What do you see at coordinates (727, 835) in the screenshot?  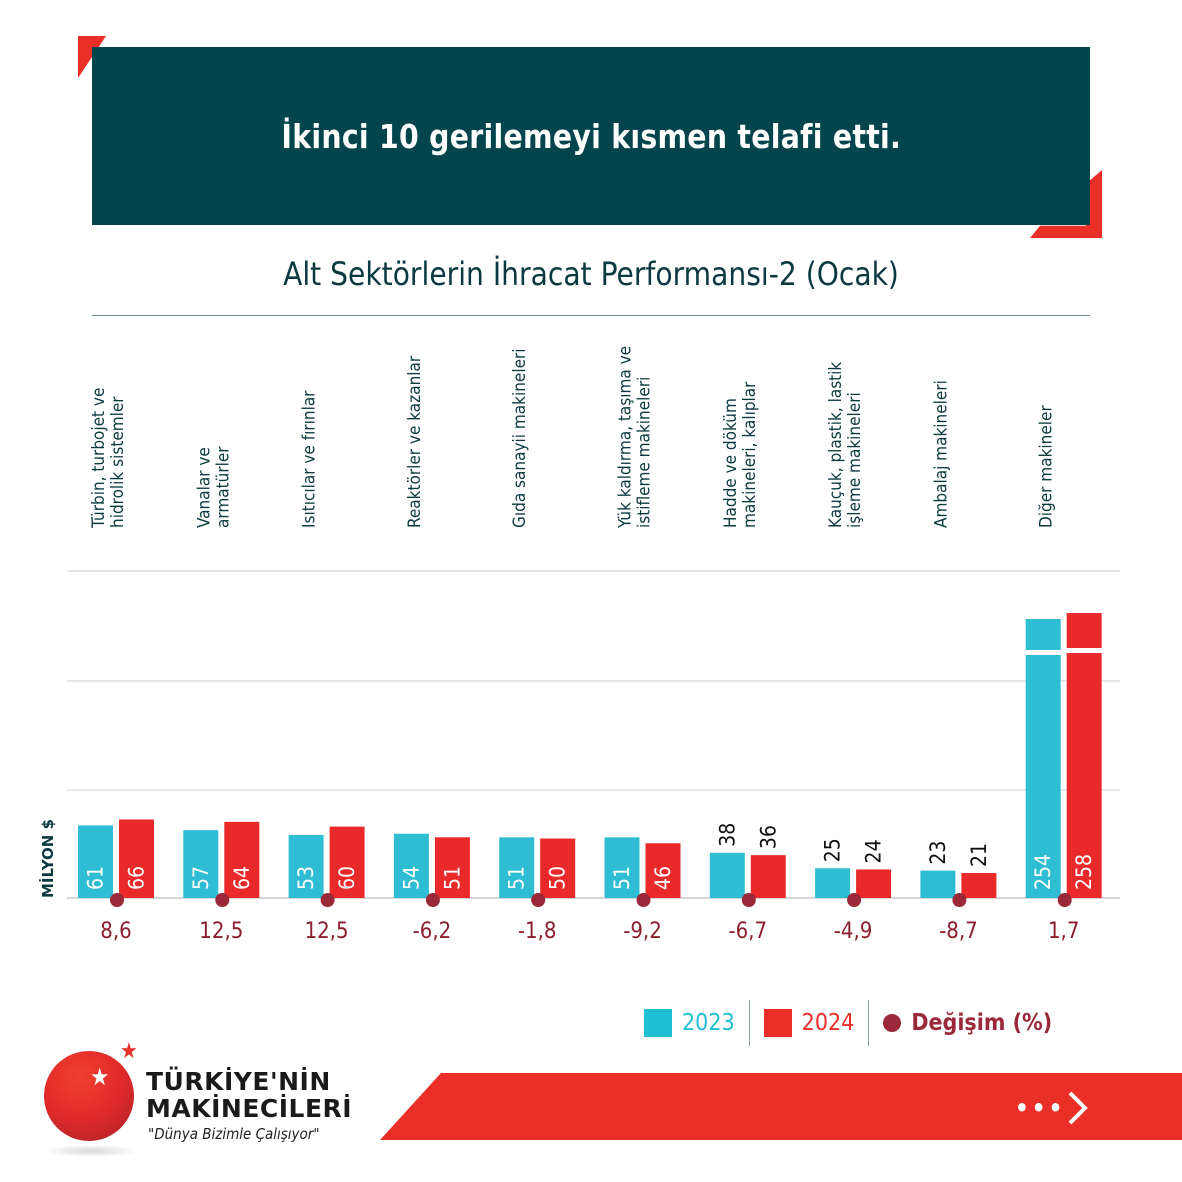 I see `value-label-2023: 38` at bounding box center [727, 835].